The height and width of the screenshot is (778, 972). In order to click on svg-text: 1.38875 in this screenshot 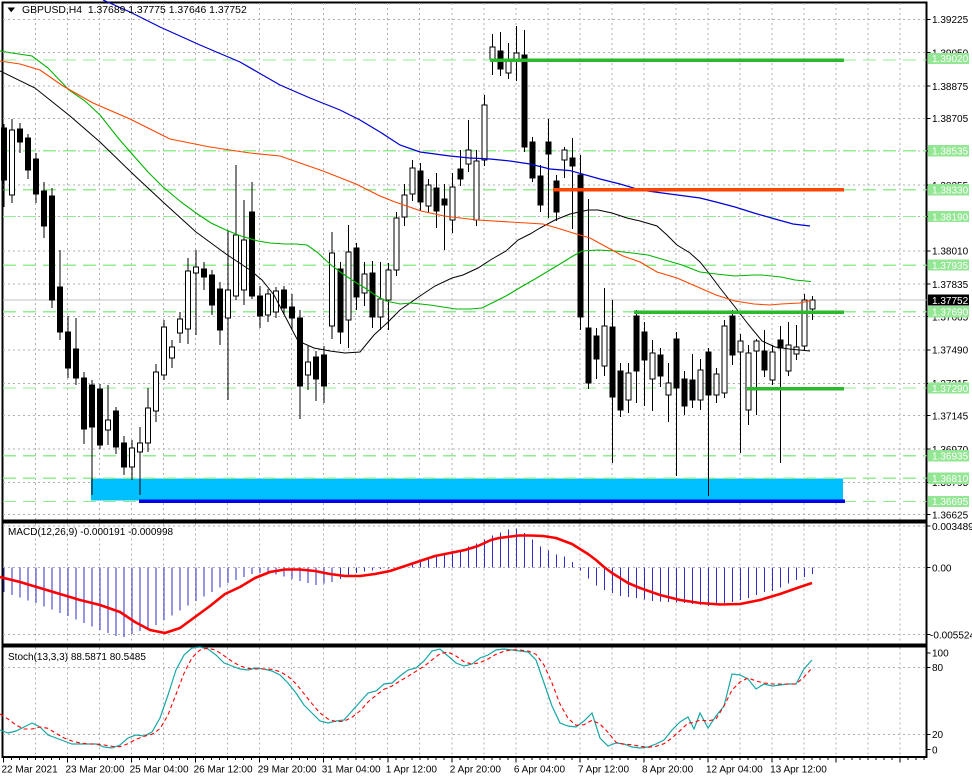, I will do `click(950, 87)`.